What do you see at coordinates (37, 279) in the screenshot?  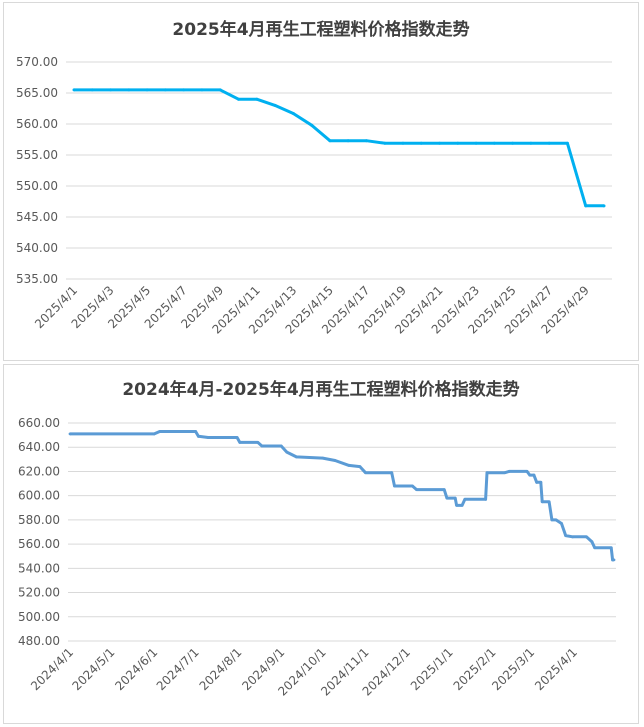 I see `y-tick-label: 535.00` at bounding box center [37, 279].